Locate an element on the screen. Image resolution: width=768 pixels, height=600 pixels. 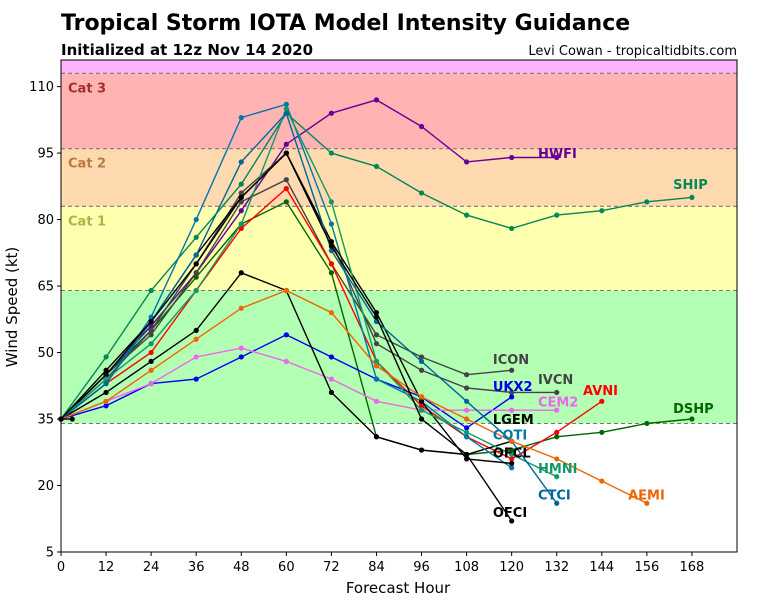
y-tick-label: 80 is located at coordinates (45, 220).